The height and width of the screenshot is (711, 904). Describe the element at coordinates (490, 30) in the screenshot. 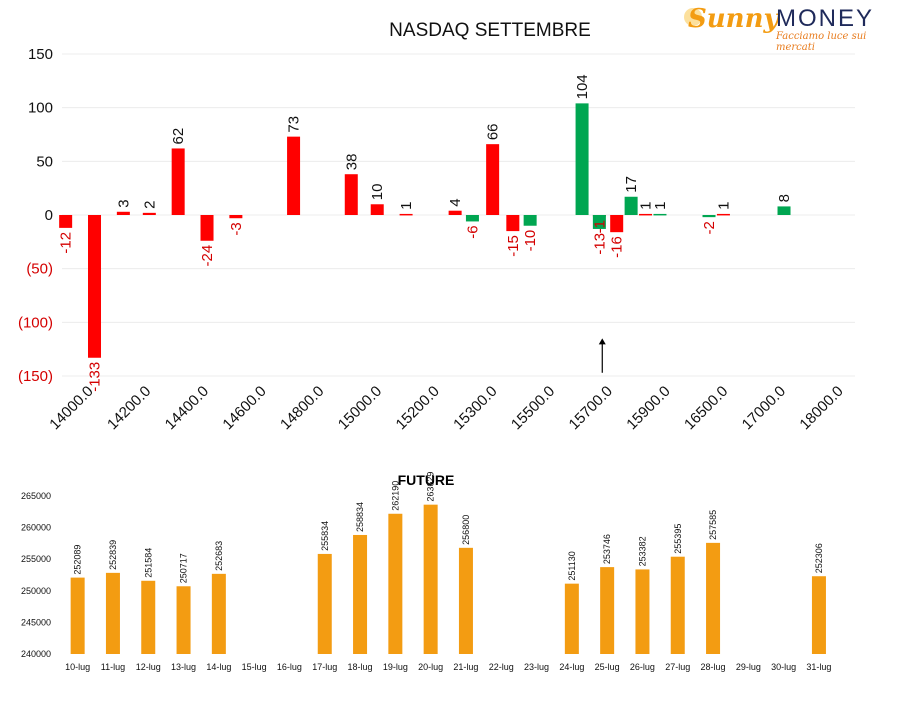

I see `chart-title: NASDAQ SETTEMBRE` at that location.